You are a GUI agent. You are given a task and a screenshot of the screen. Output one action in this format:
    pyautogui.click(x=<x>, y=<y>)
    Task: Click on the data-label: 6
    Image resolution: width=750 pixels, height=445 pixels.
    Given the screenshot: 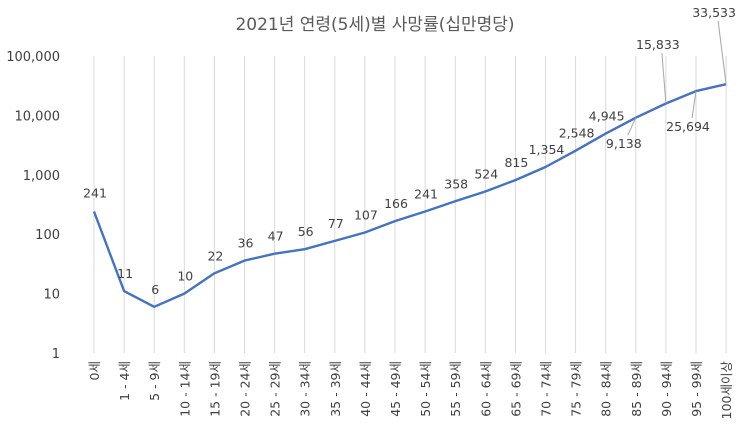 What is the action you would take?
    pyautogui.click(x=155, y=289)
    